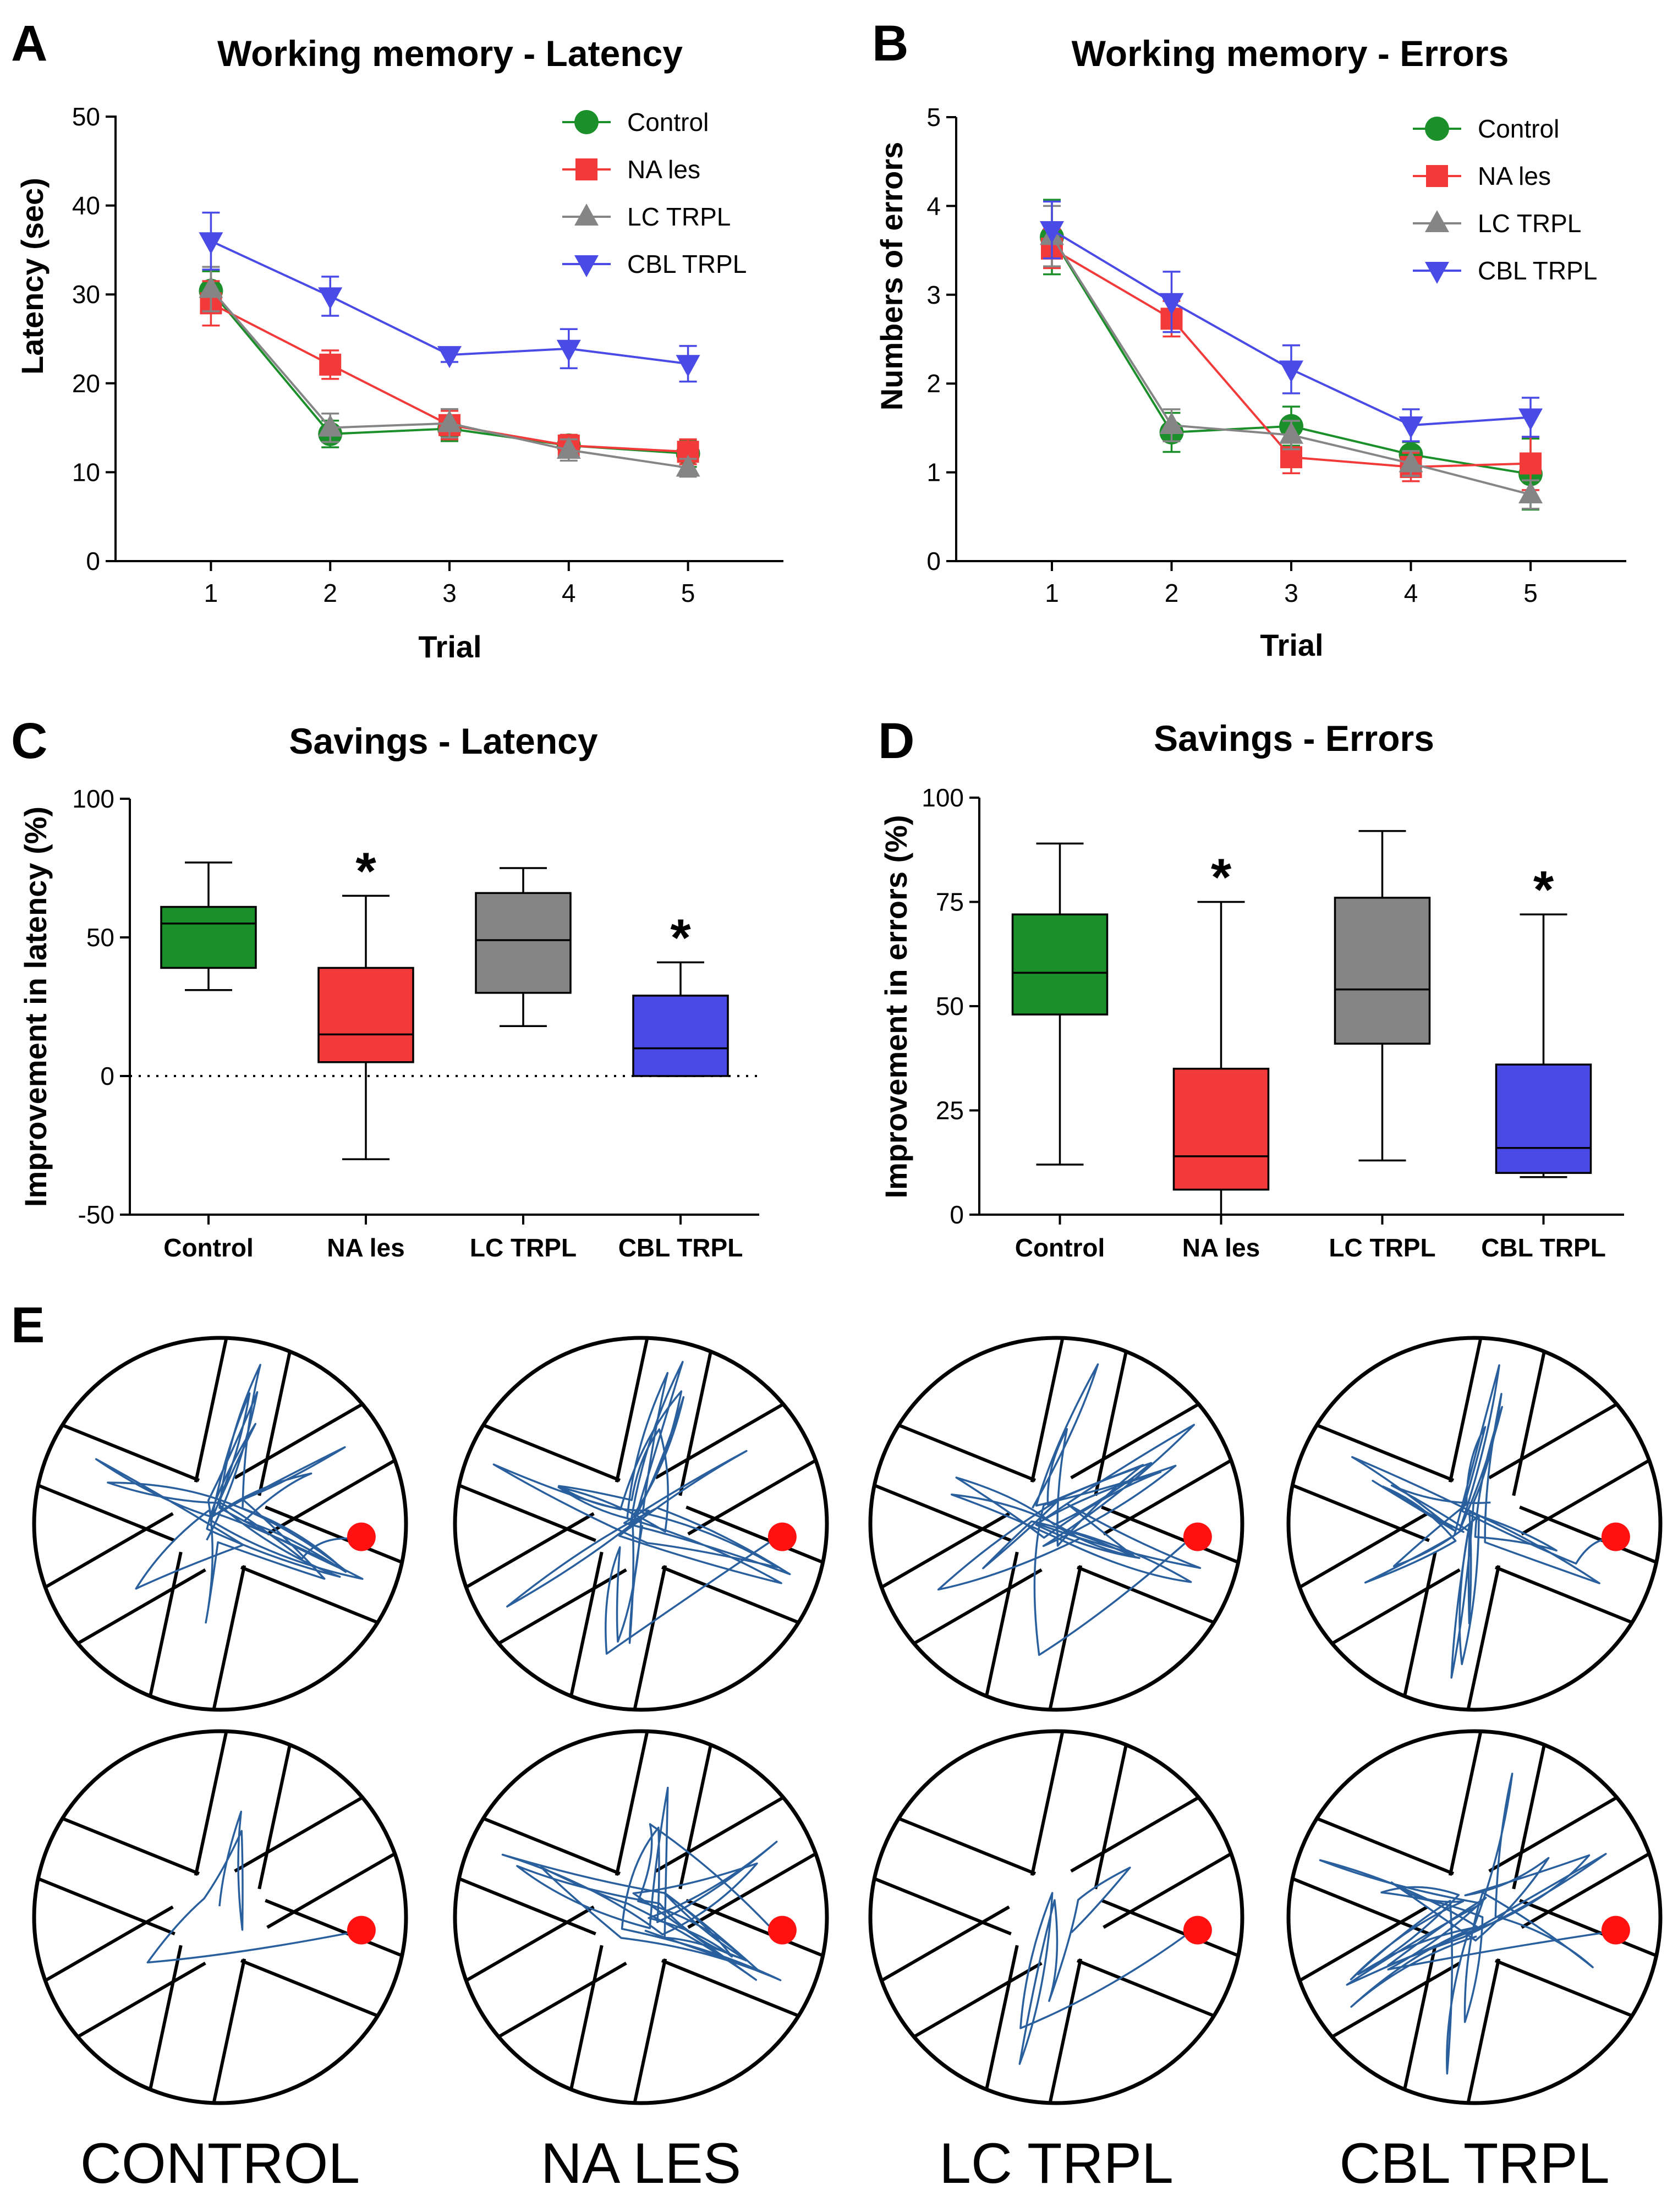  I want to click on panel-letter-d: D, so click(896, 741).